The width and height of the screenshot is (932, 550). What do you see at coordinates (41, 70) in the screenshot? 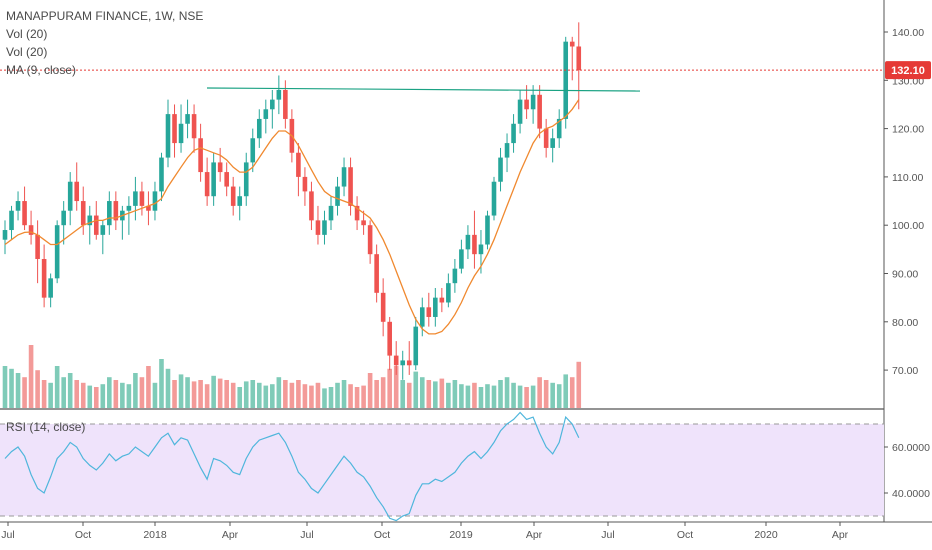
I see `moving-average-label: MA (9, close)` at bounding box center [41, 70].